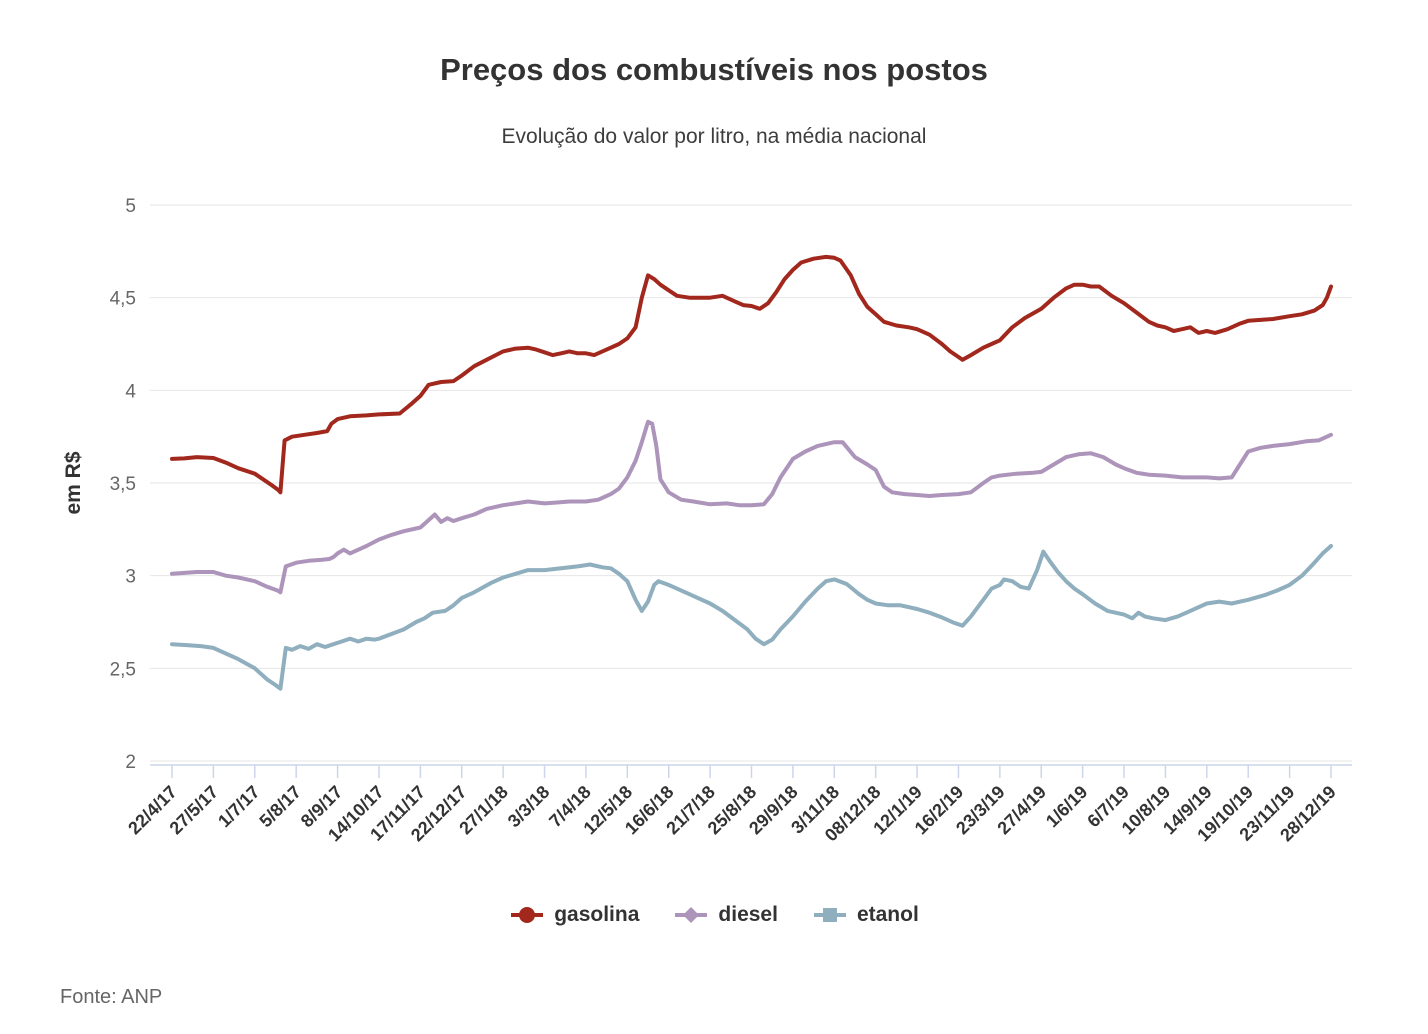 The height and width of the screenshot is (1034, 1428). What do you see at coordinates (751, 617) in the screenshot?
I see `series-line-etanol` at bounding box center [751, 617].